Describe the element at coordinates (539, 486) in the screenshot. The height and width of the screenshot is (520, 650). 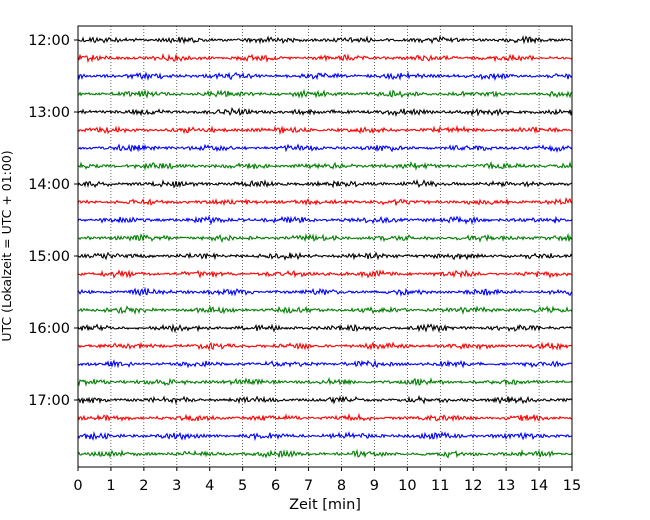
I see `x-tick-label: 14` at that location.